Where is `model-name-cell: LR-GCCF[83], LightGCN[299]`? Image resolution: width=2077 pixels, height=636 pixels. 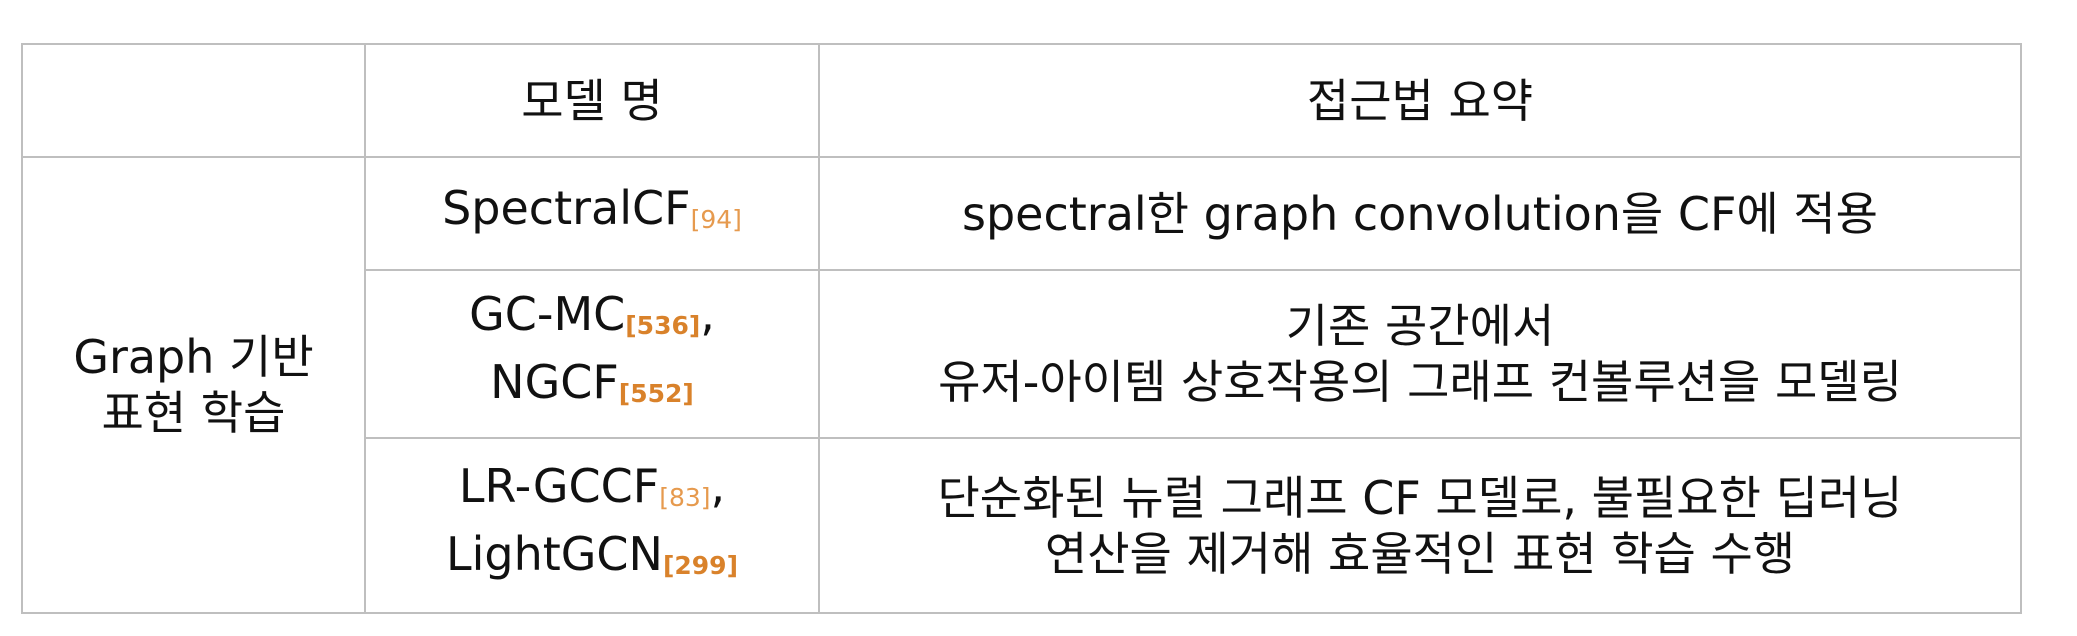 model-name-cell: LR-GCCF[83], LightGCN[299] is located at coordinates (592, 525).